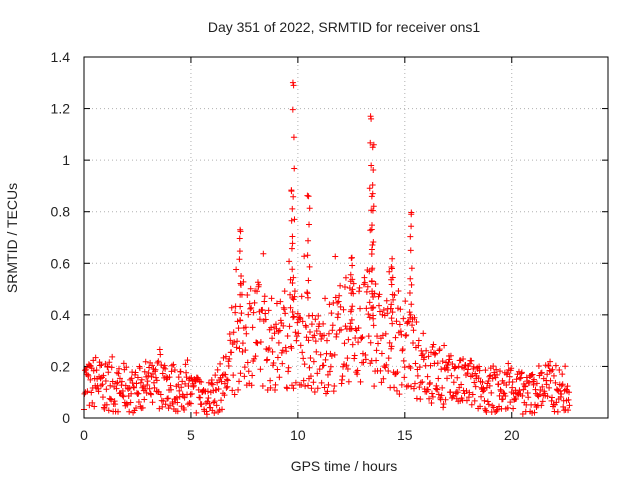  I want to click on x-axis-label: GPS time / hours, so click(344, 466).